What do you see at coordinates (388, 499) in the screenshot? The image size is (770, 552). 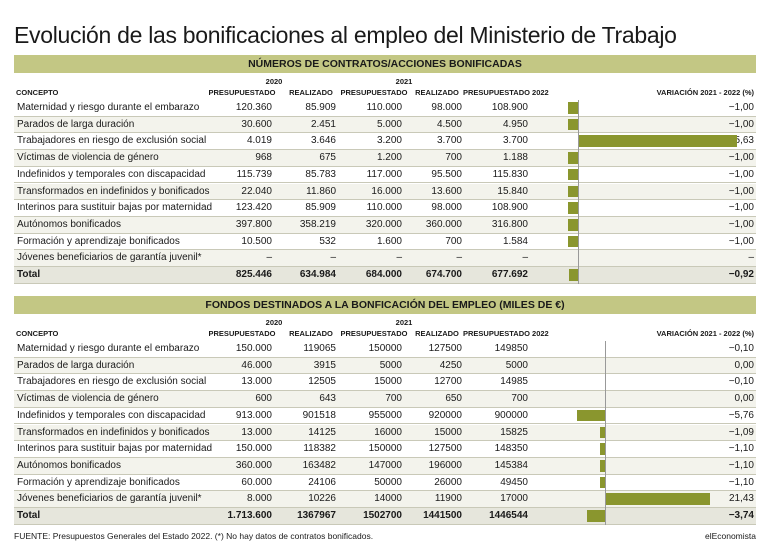 I see `cell: 14000` at bounding box center [388, 499].